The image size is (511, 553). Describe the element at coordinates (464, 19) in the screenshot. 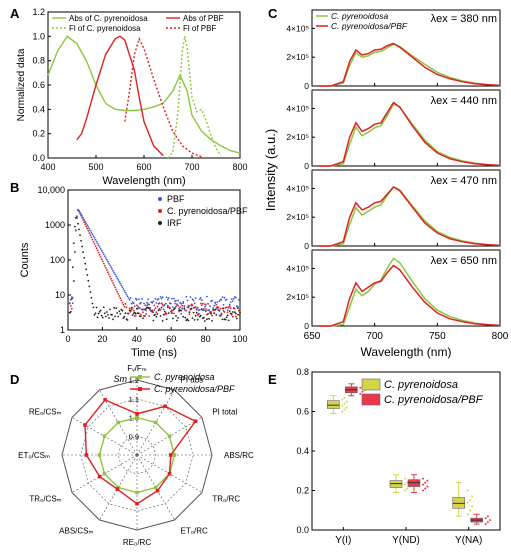

I see `excitation-label-c: λex = 380 nm` at that location.